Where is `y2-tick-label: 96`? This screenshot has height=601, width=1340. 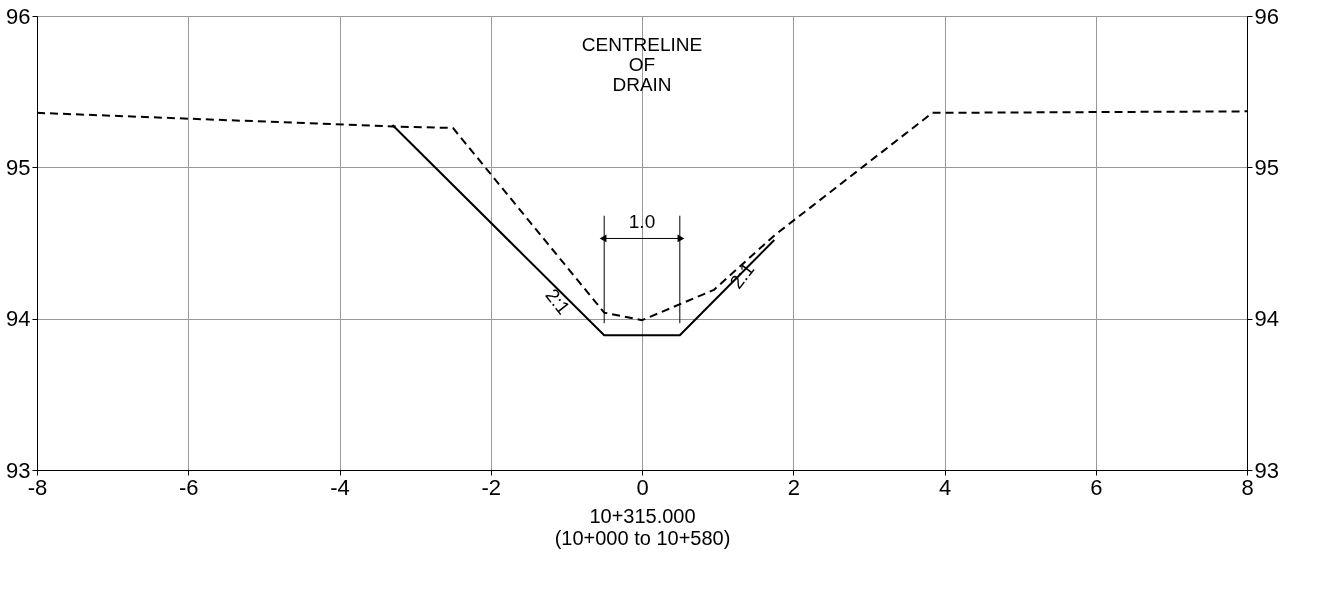
y2-tick-label: 96 is located at coordinates (1266, 16).